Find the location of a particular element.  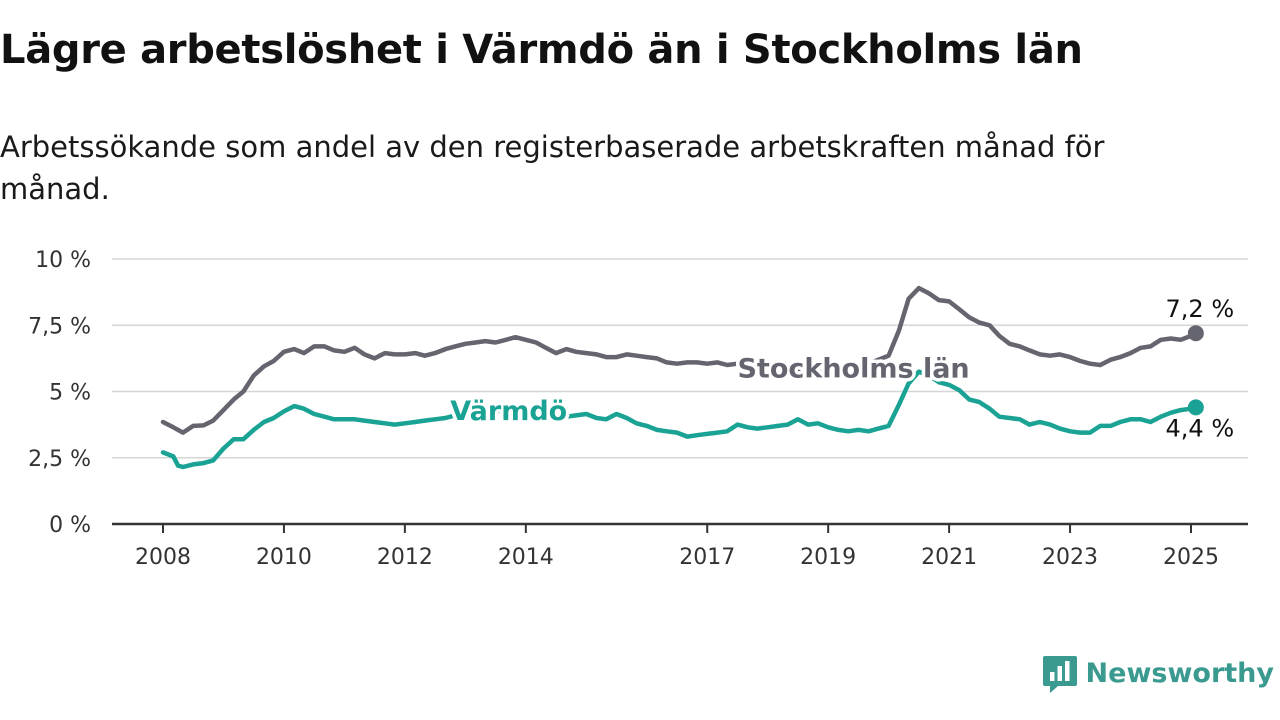

x-tick-label: 2008 is located at coordinates (163, 557).